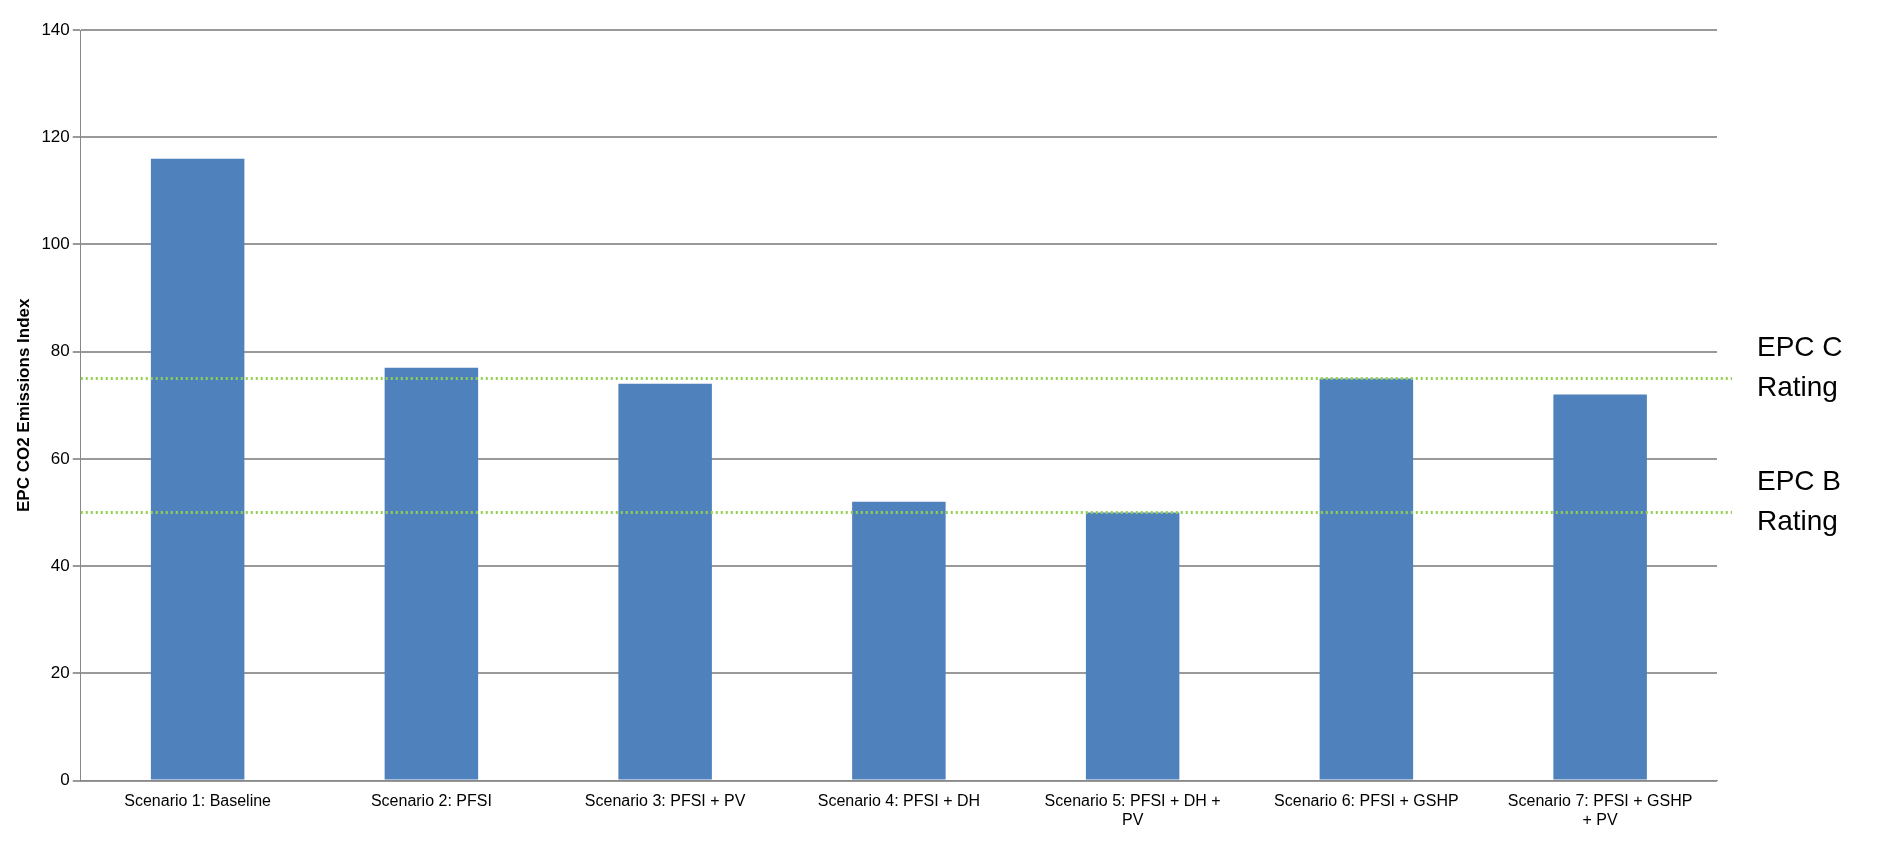  I want to click on ref-line-label: EPC C Rating, so click(1800, 367).